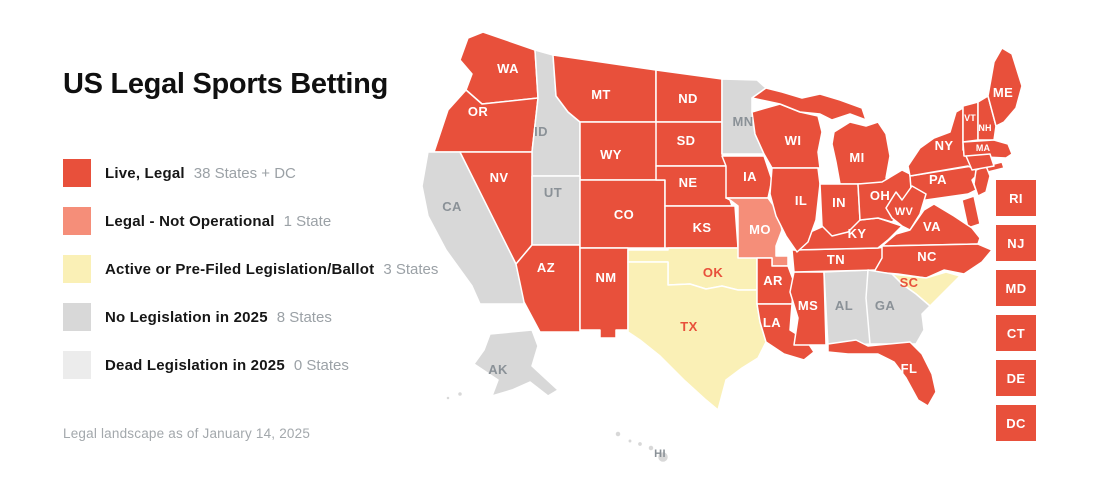 The image size is (1100, 500). What do you see at coordinates (541, 131) in the screenshot?
I see `state-label-id: ID` at bounding box center [541, 131].